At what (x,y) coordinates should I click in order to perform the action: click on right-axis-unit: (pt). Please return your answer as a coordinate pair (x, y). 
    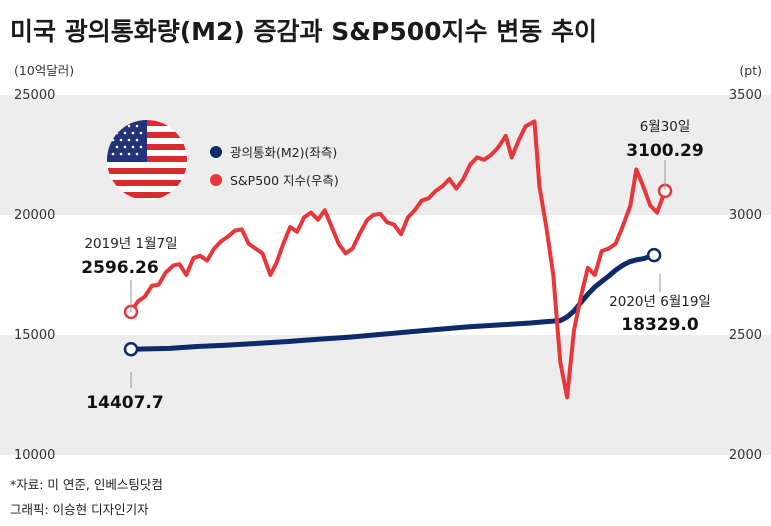
    Looking at the image, I should click on (750, 70).